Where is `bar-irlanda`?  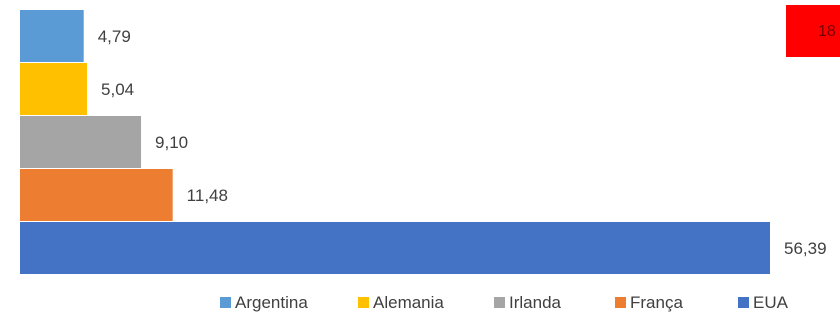 bar-irlanda is located at coordinates (81, 142).